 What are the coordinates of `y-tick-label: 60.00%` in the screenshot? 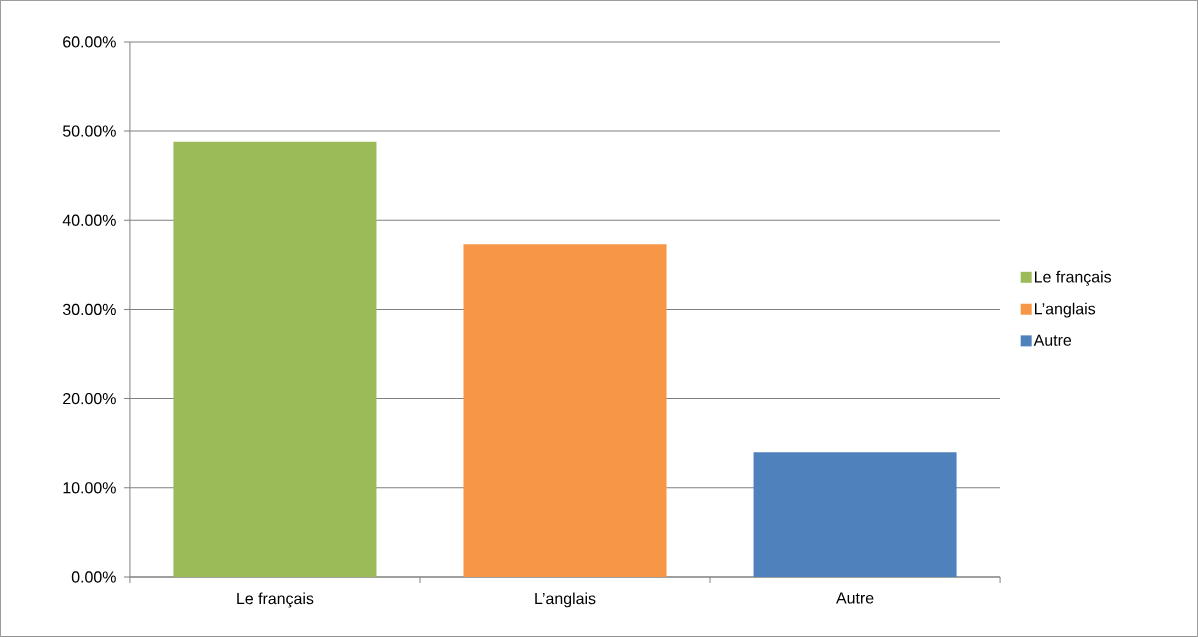 It's located at (89, 42).